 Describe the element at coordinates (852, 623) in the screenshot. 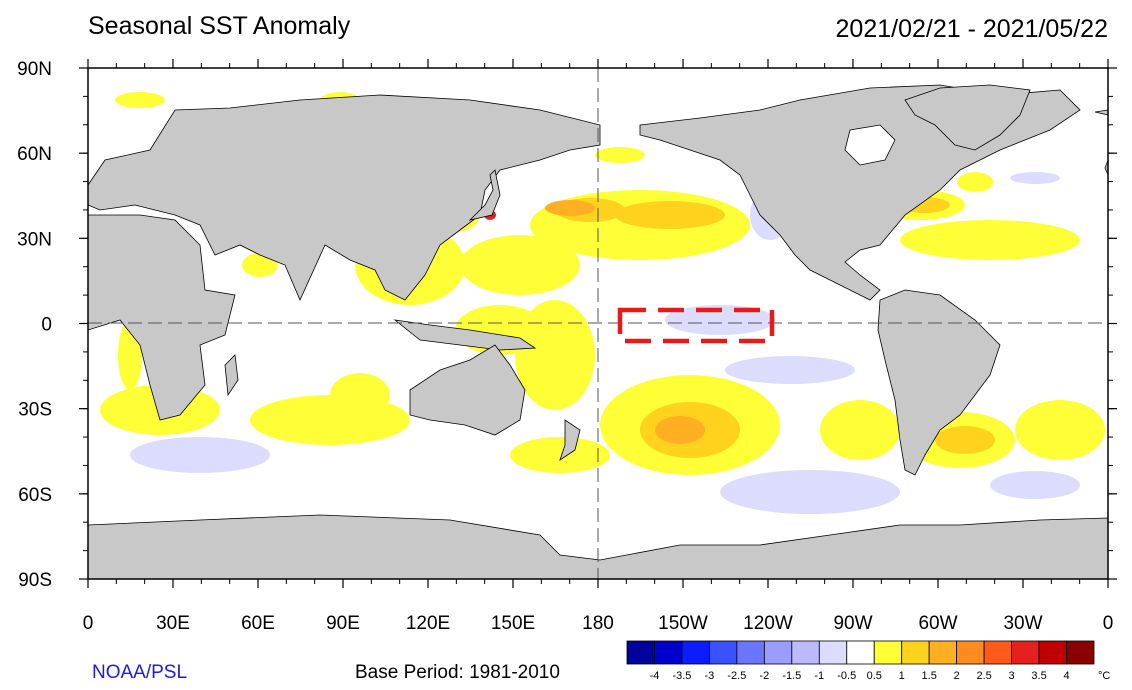

I see `lon-tick-label: 90W` at that location.